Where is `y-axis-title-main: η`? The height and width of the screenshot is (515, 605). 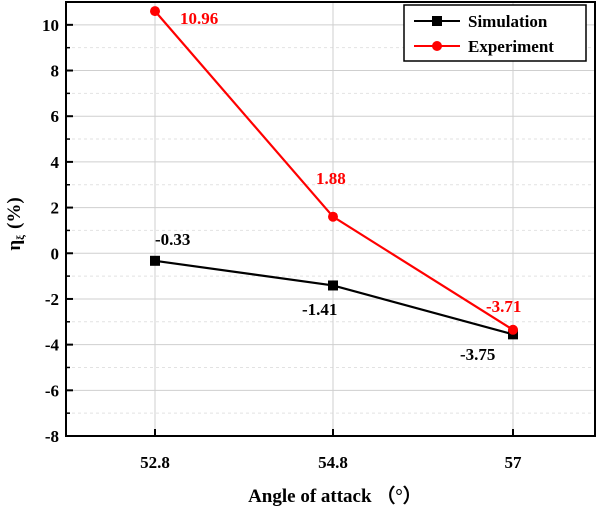
y-axis-title-main: η is located at coordinates (14, 245).